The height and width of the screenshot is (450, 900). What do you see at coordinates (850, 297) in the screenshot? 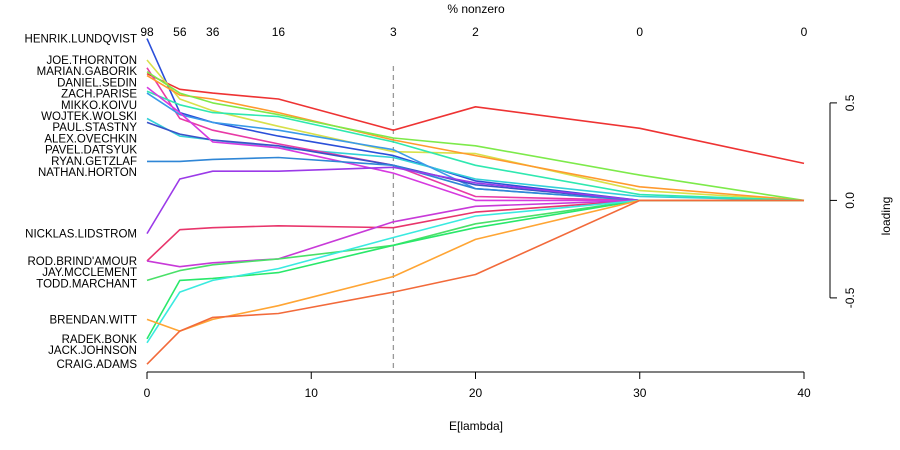
I see `y-tick-label: -0.5` at bounding box center [850, 297].